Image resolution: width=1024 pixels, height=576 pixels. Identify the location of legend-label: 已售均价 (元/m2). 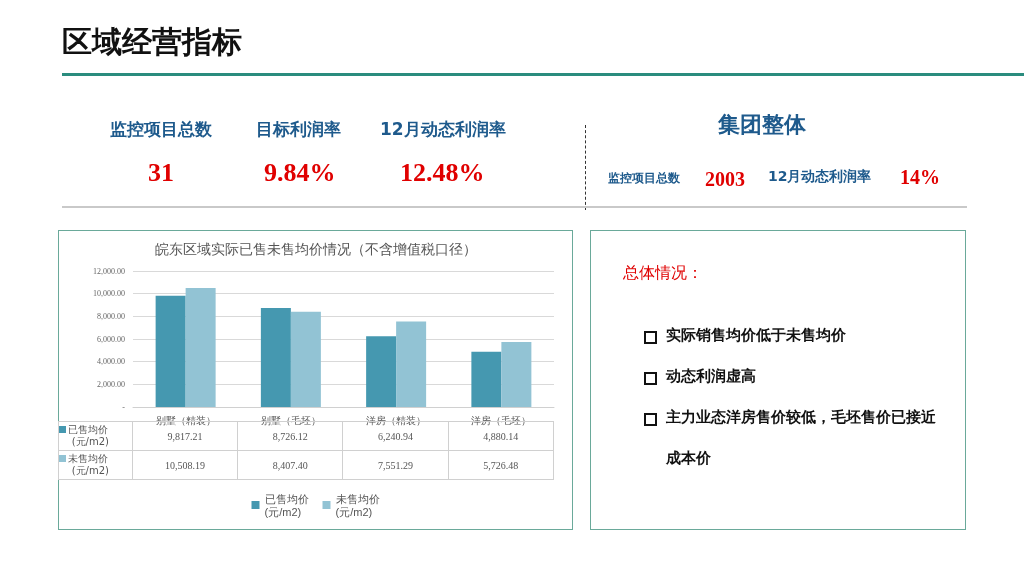
(95, 436).